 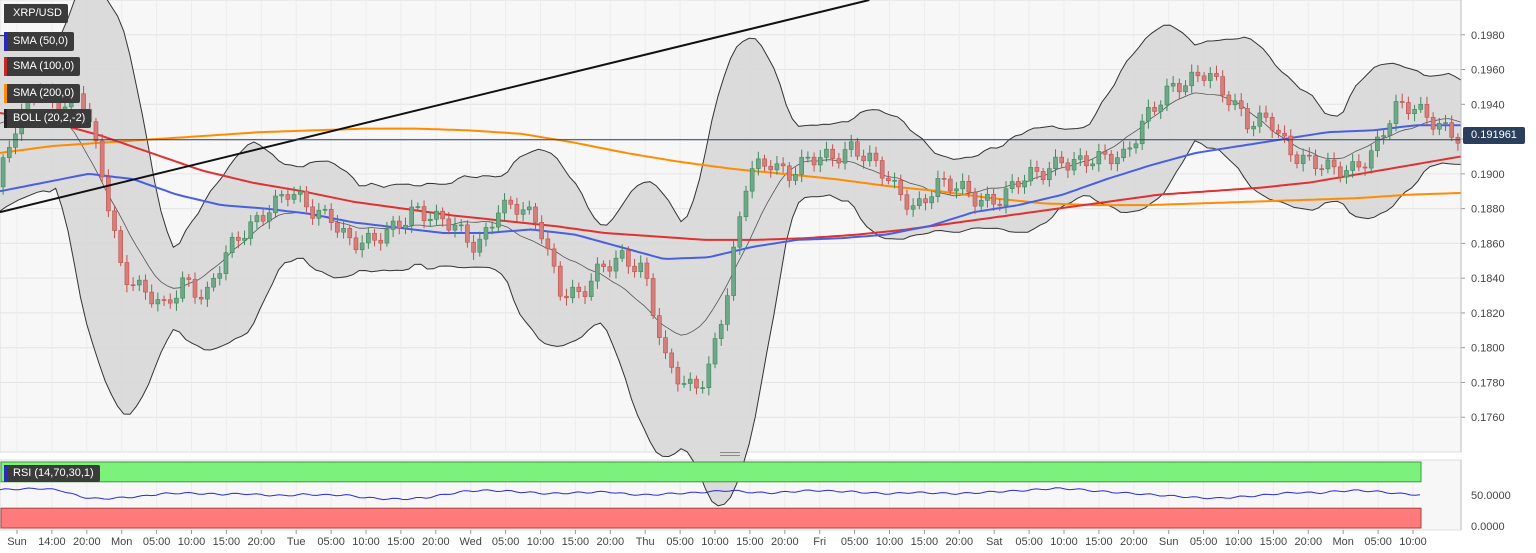 I want to click on symbol-label: XRP/USD, so click(x=37, y=13).